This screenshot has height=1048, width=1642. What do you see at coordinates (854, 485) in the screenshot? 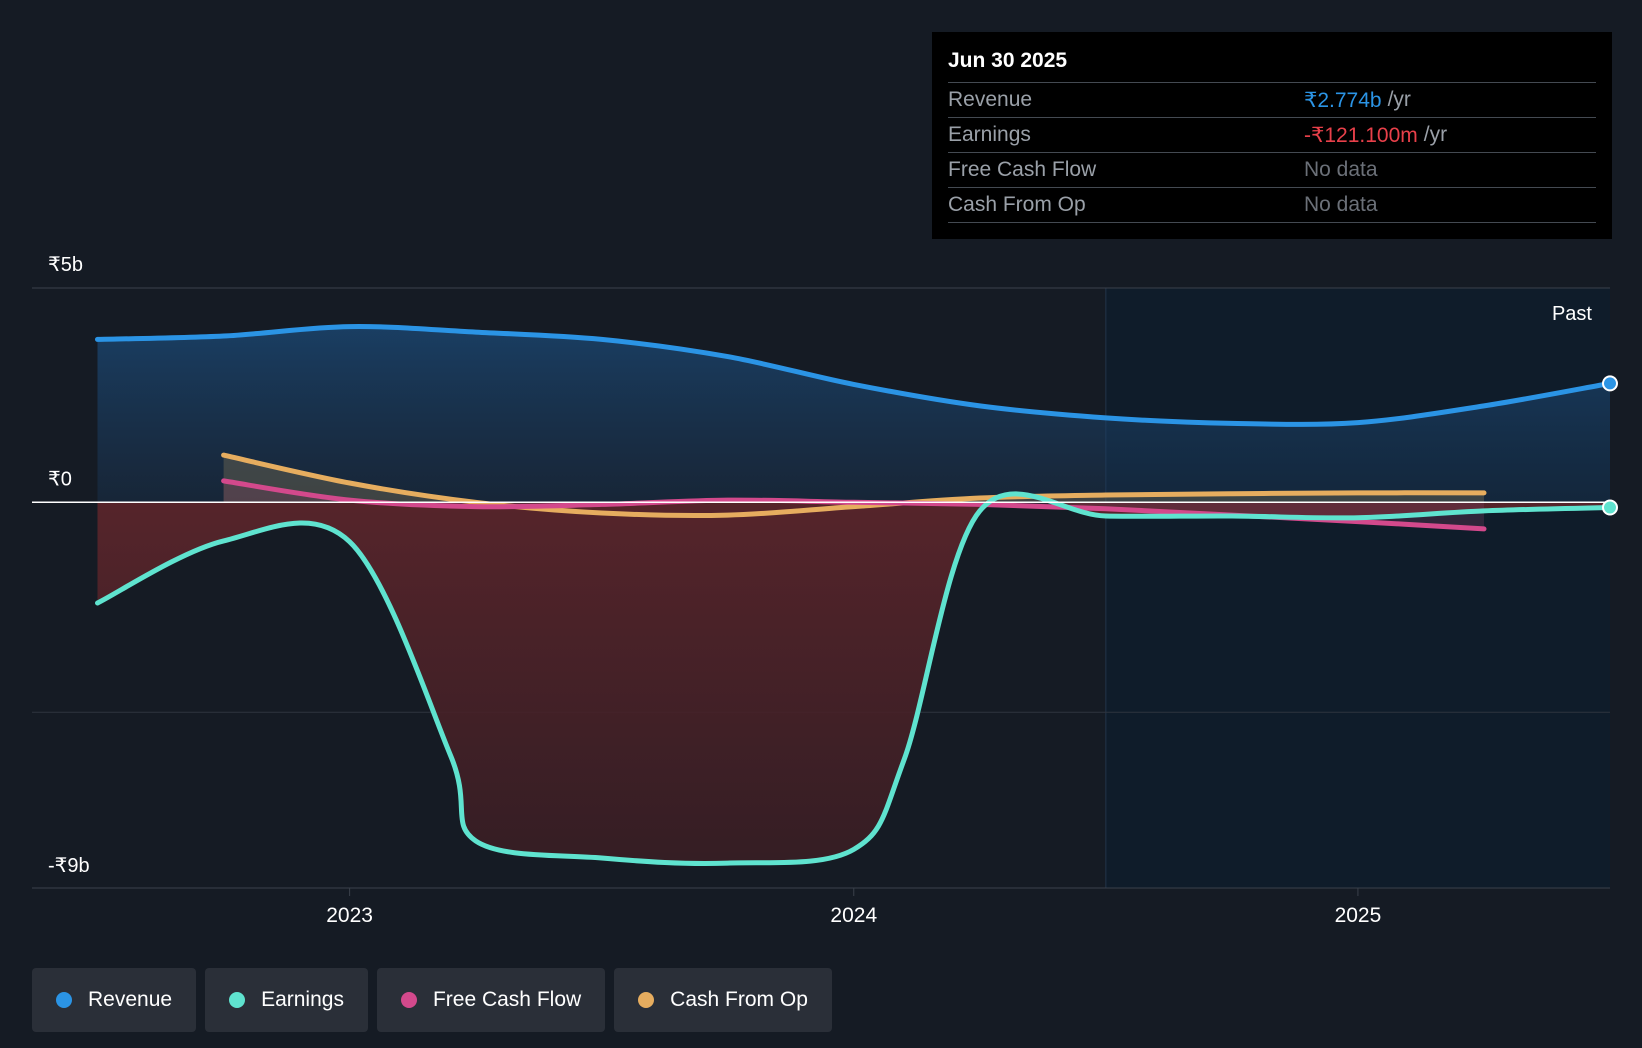
I see `cash-from-op-line` at bounding box center [854, 485].